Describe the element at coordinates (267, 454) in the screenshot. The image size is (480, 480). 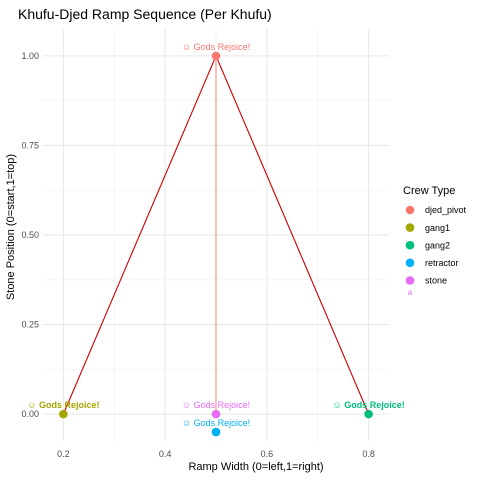
I see `x-tick-label: 0.6` at that location.